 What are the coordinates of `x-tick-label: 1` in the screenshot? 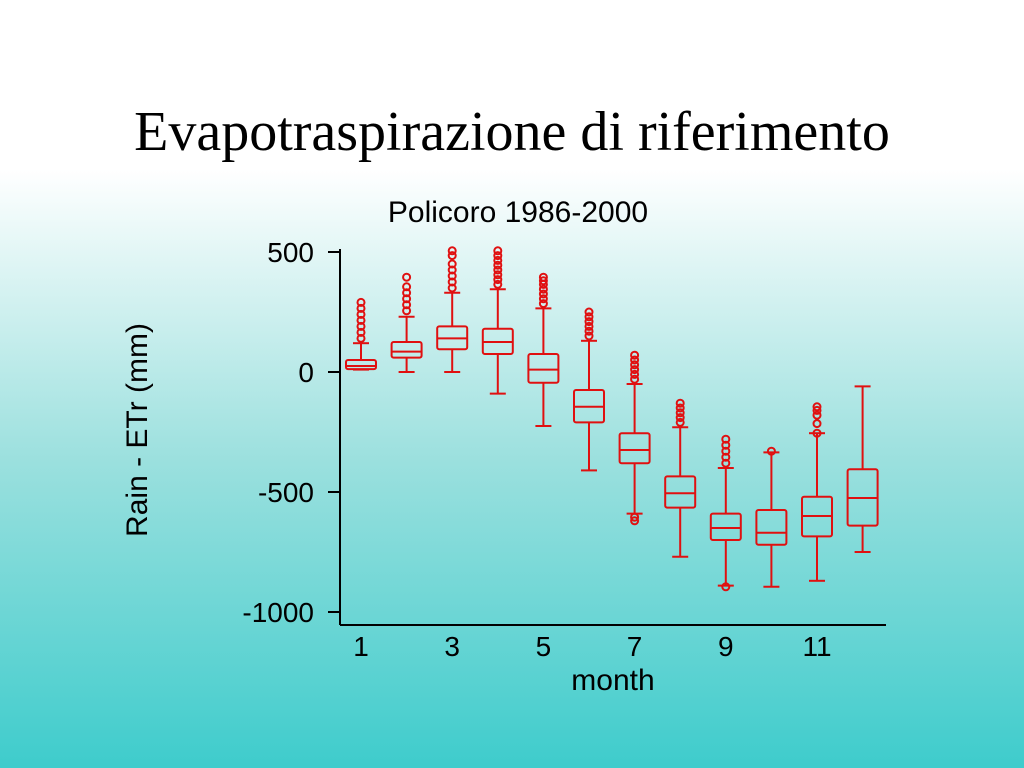 It's located at (361, 646).